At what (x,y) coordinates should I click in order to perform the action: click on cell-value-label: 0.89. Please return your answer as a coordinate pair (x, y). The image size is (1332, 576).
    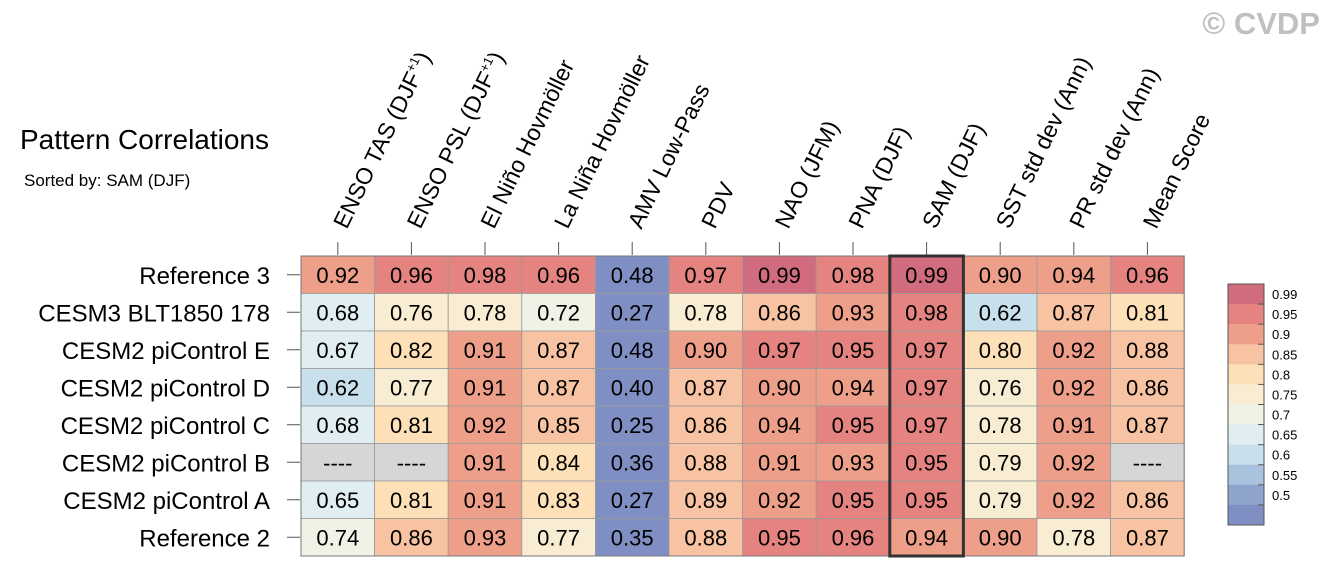
    Looking at the image, I should click on (705, 500).